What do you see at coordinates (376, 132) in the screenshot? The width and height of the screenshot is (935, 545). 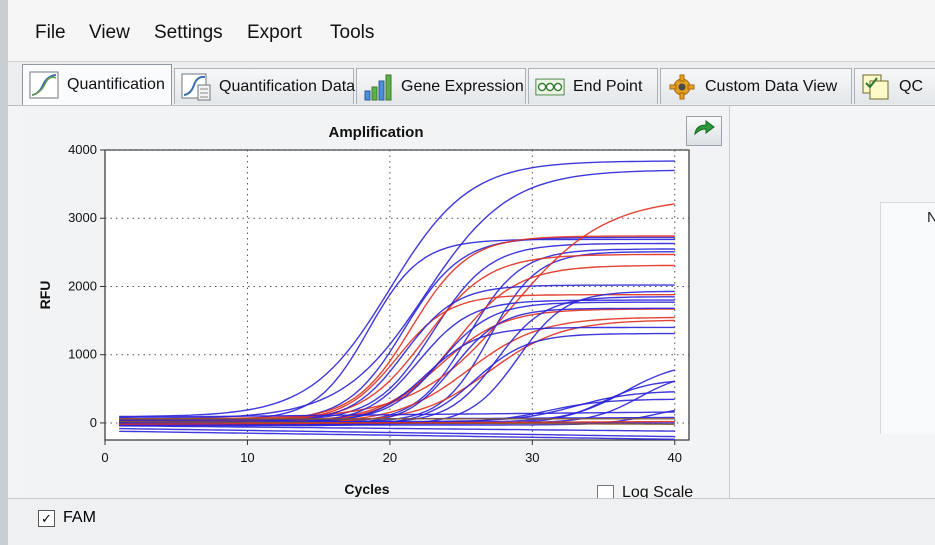 I see `chart-title: Amplification` at bounding box center [376, 132].